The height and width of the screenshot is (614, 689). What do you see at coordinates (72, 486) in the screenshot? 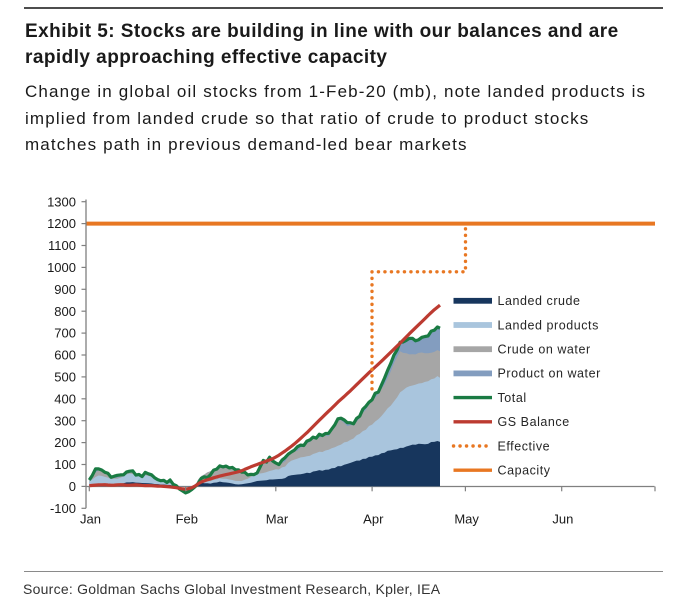
I see `svg-text: 0` at bounding box center [72, 486].